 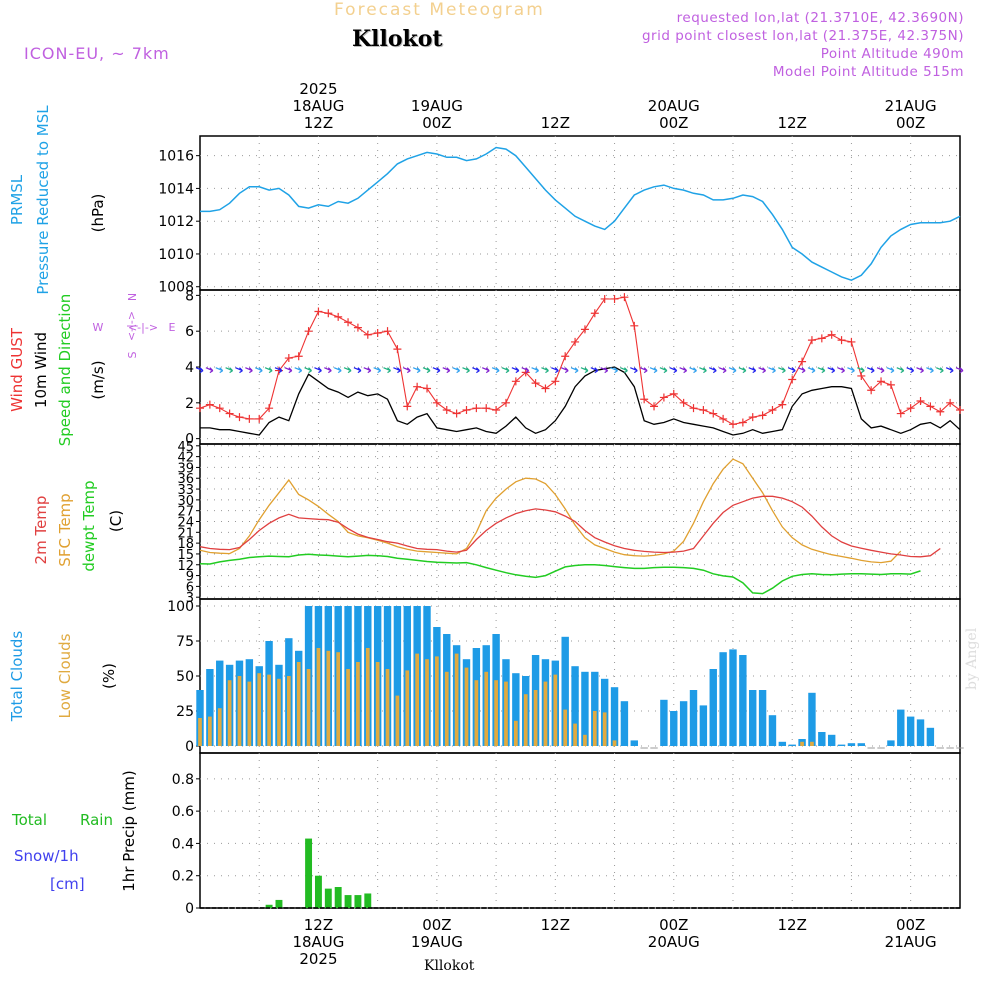 I want to click on ytick-label-1: 2, so click(x=189, y=404).